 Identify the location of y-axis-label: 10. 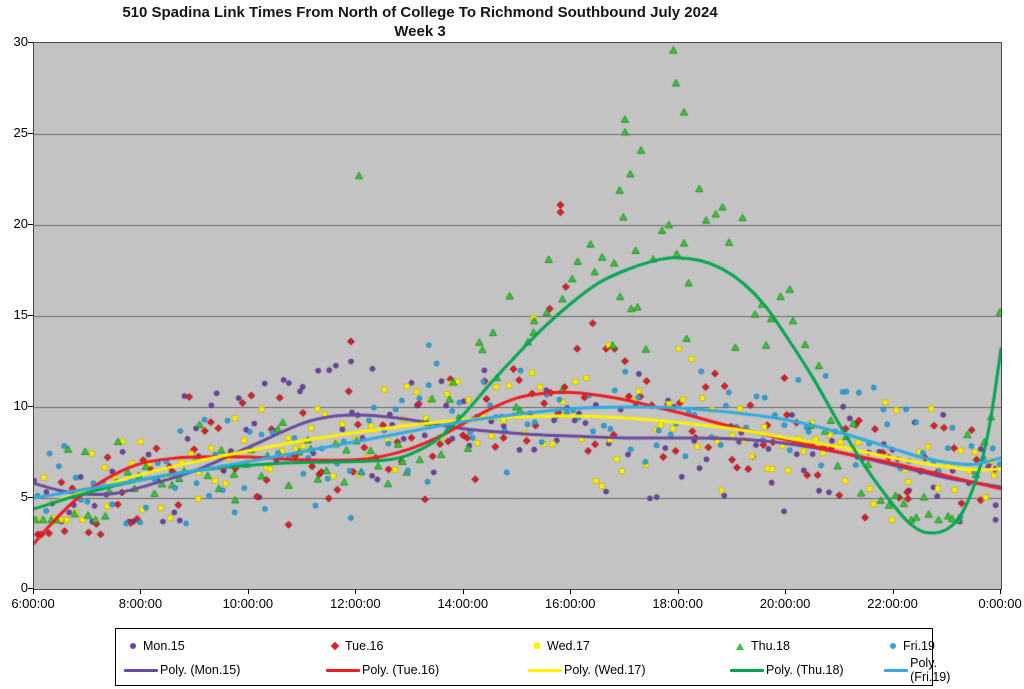
(20, 405).